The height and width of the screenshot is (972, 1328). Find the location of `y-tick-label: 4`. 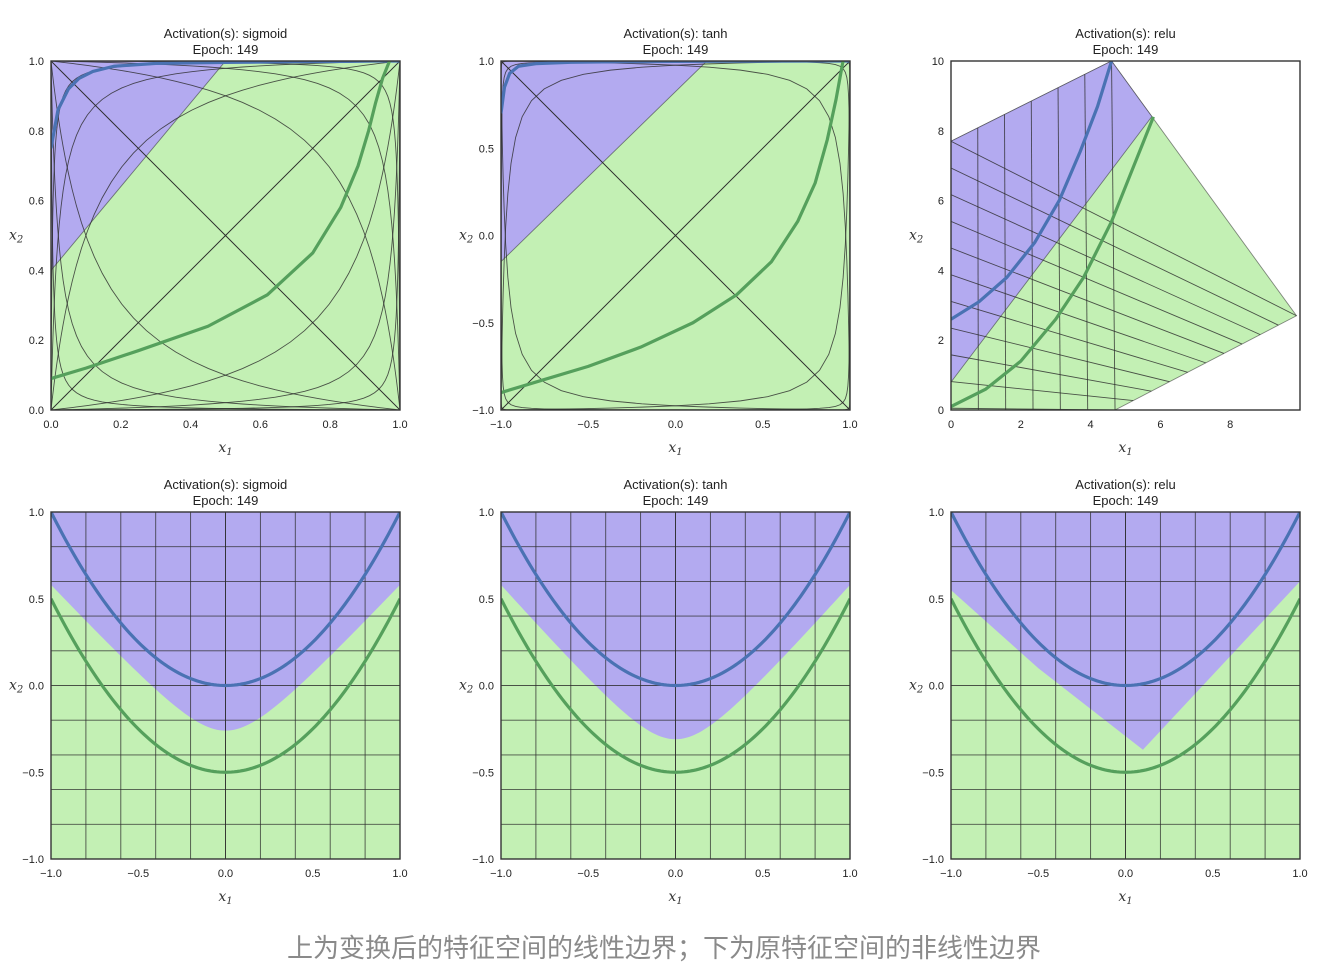

y-tick-label: 4 is located at coordinates (941, 271).